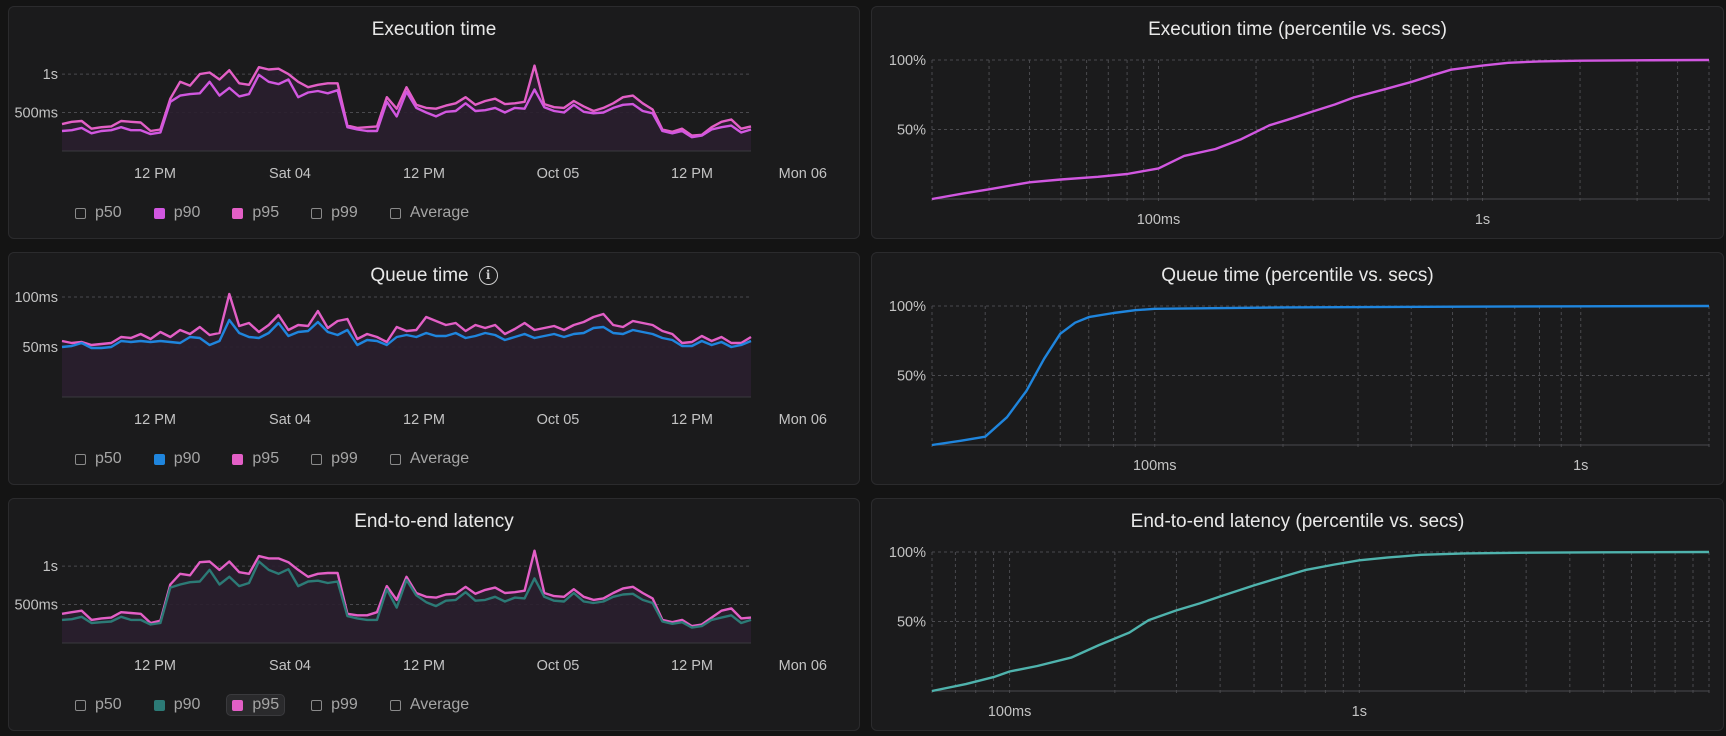 The width and height of the screenshot is (1726, 736). I want to click on end-to-end-latency-cdf-chart: 100% 50% 100ms 1s, so click(1299, 632).